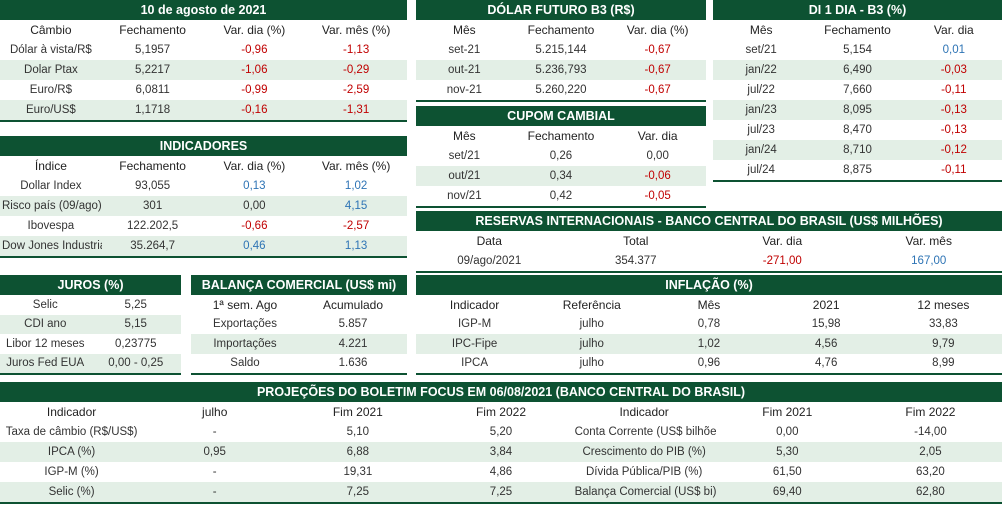  Describe the element at coordinates (214, 472) in the screenshot. I see `cell: -` at that location.